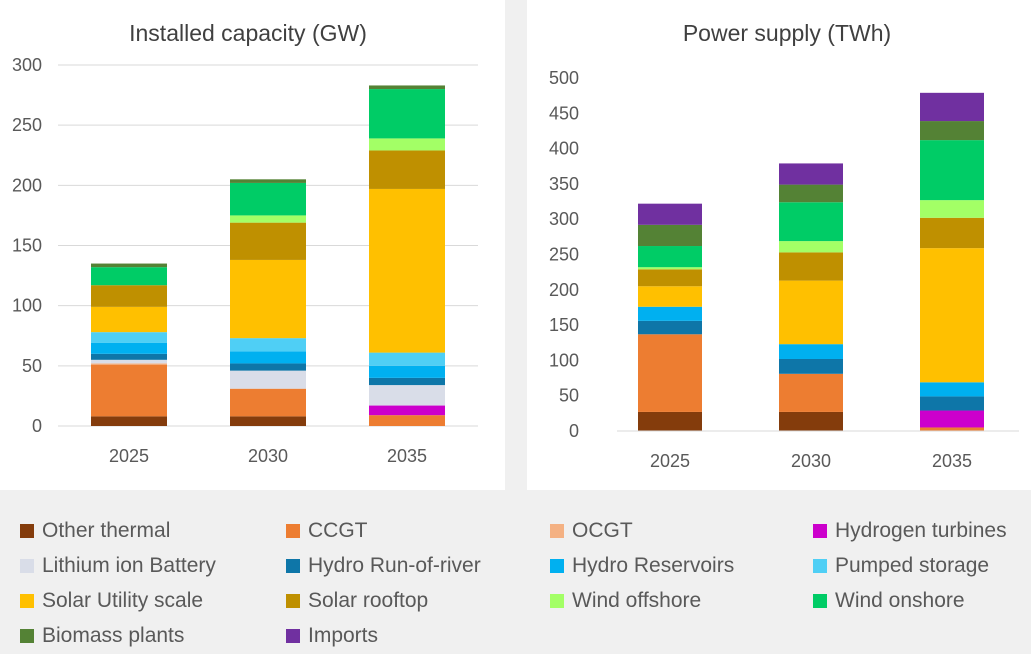  I want to click on legend-label: Biomass plants, so click(113, 635).